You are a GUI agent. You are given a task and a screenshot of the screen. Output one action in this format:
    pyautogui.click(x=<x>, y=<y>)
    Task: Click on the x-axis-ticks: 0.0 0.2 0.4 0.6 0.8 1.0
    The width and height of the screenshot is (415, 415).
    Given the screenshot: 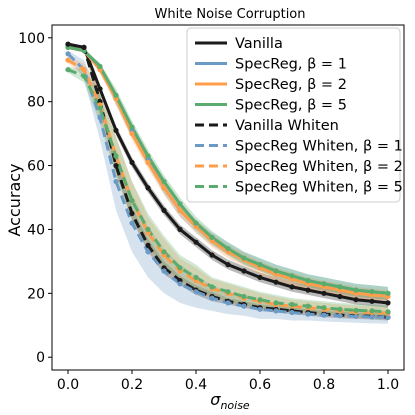 What is the action you would take?
    pyautogui.click(x=228, y=381)
    